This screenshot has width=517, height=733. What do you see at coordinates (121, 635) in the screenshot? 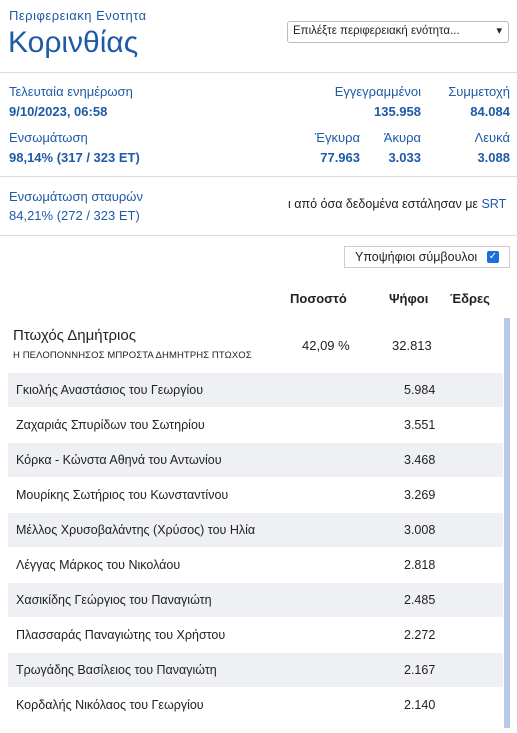
I see `candidate-name: Πλασσαράς Παναγιώτης του Χρήστου` at bounding box center [121, 635].